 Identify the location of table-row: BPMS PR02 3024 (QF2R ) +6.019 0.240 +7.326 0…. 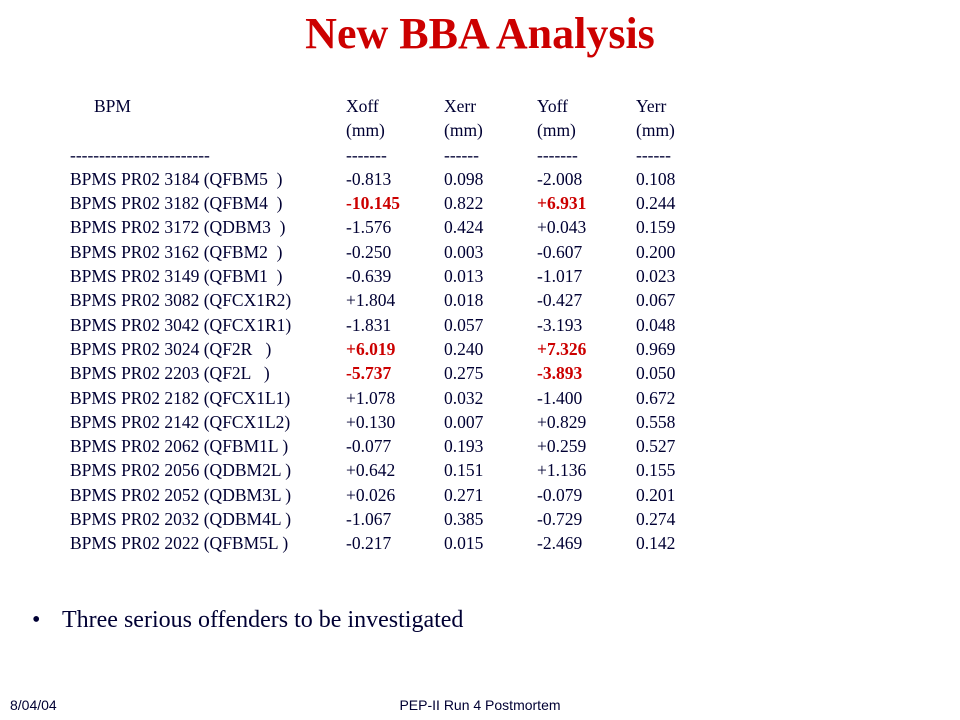
(372, 351).